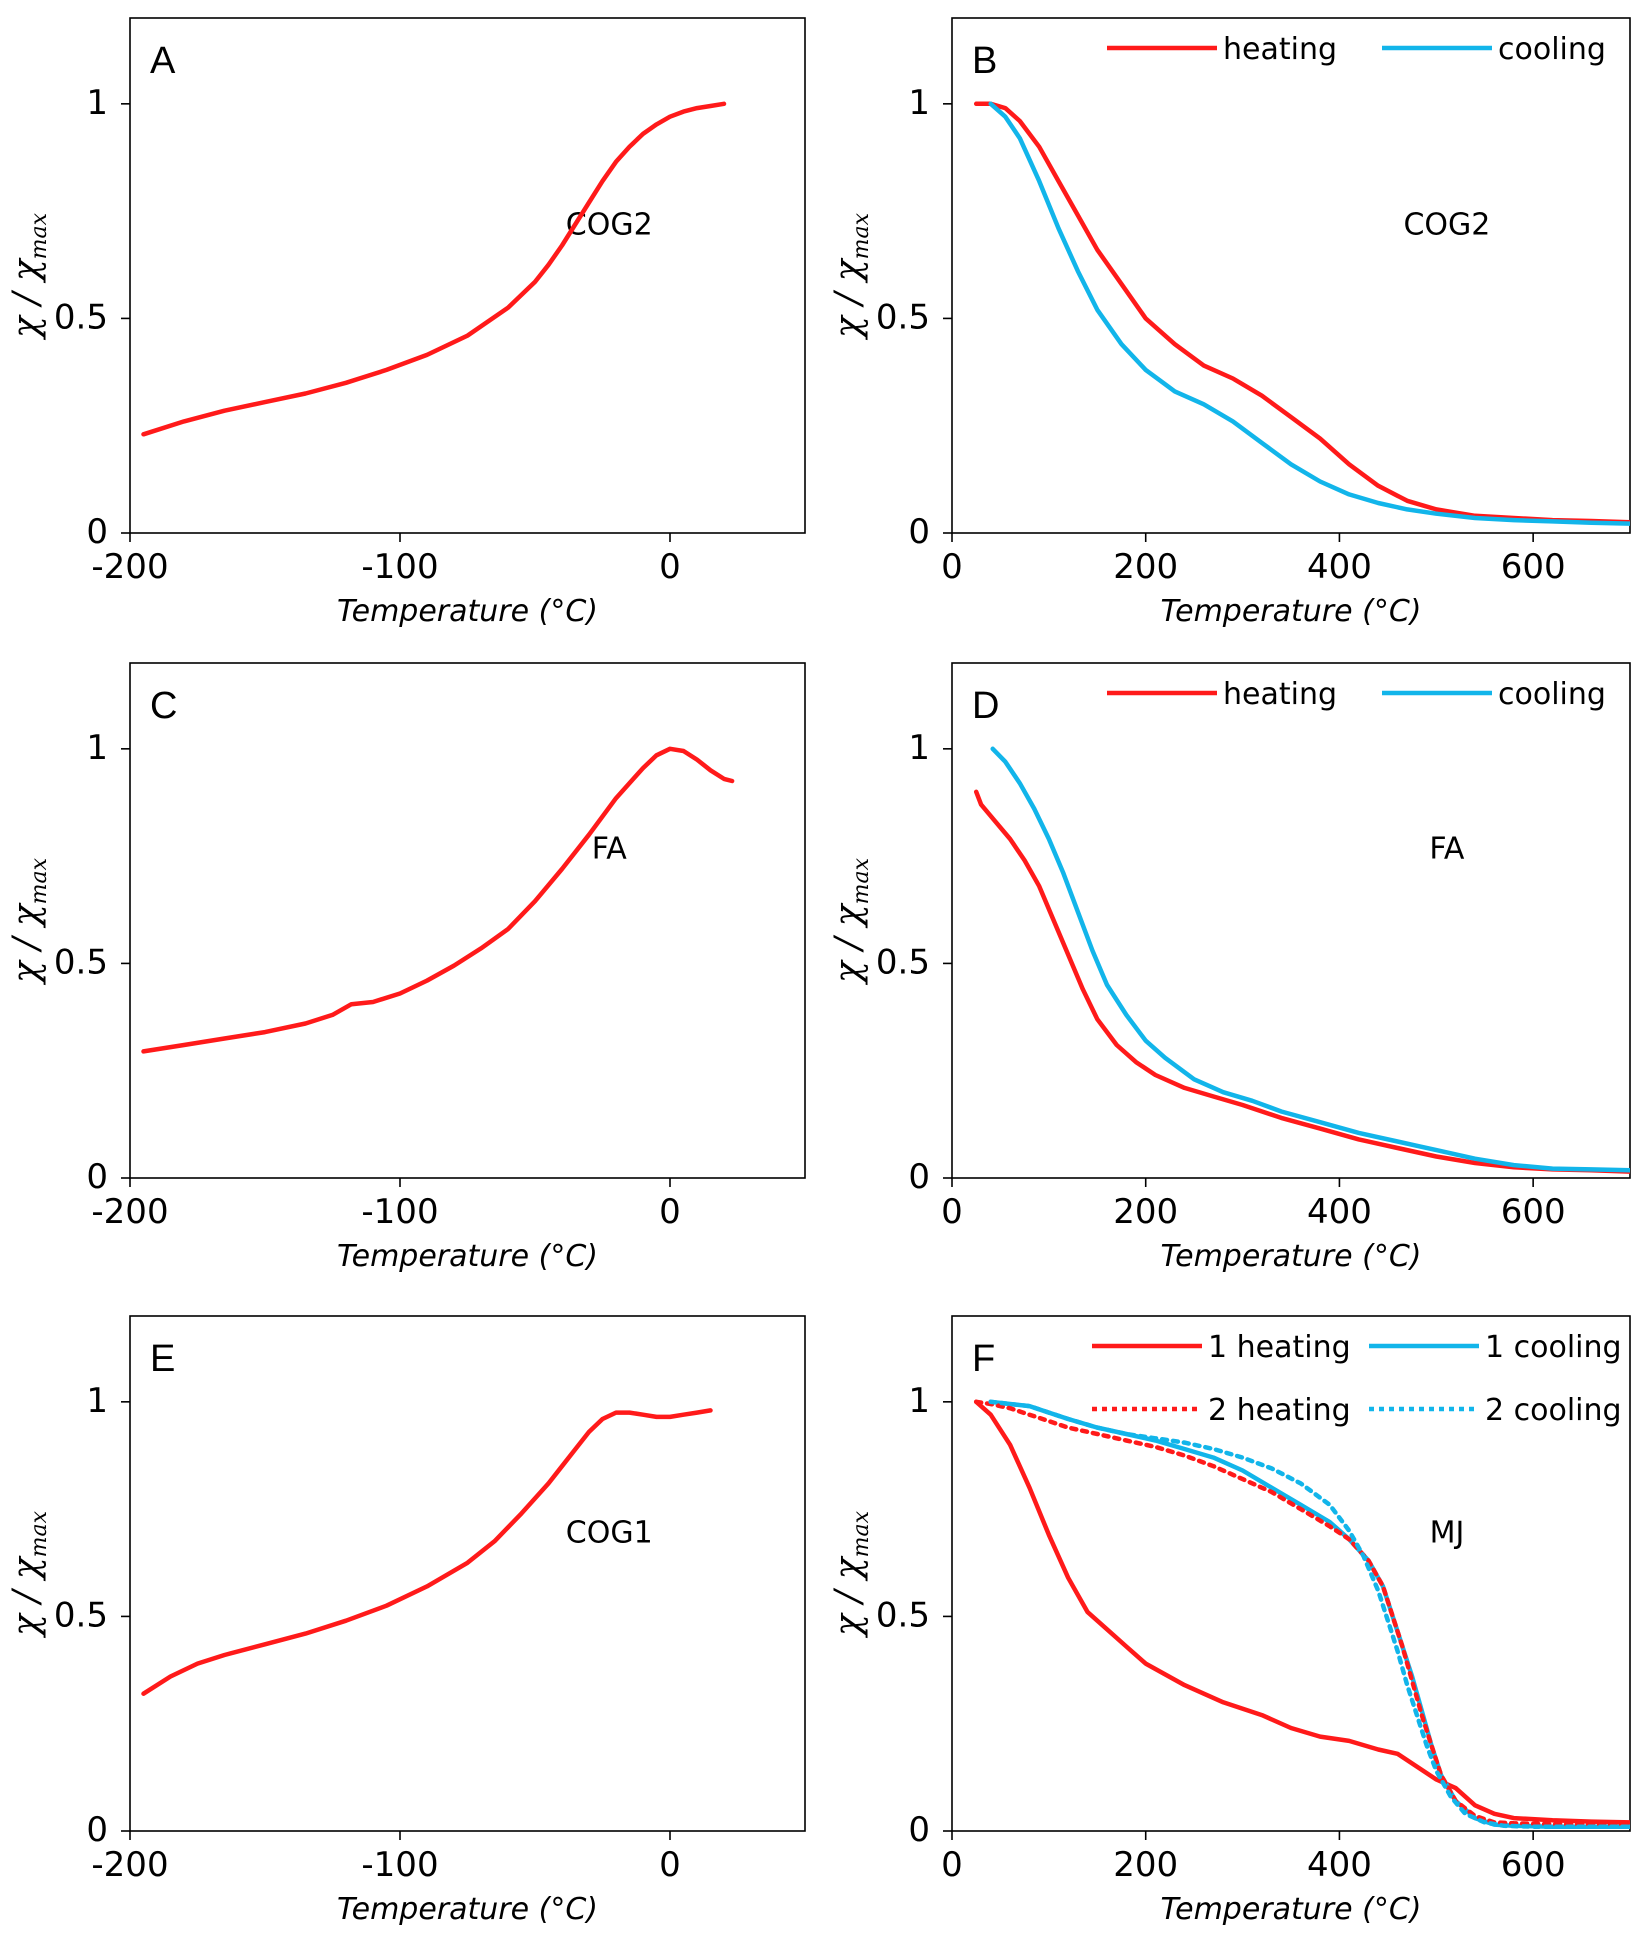  What do you see at coordinates (162, 1359) in the screenshot?
I see `panel-letter: E` at bounding box center [162, 1359].